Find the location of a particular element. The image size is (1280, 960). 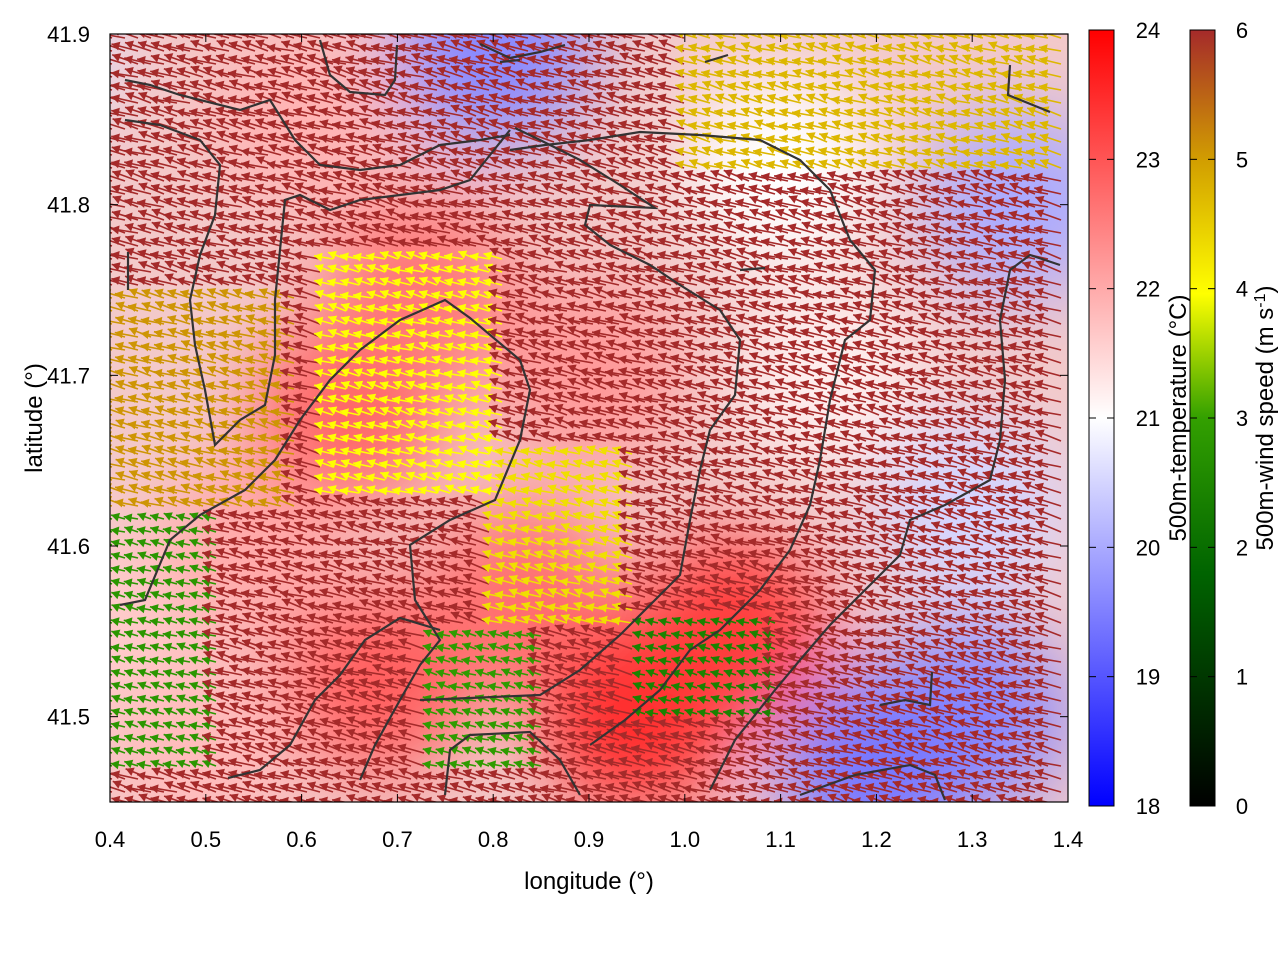

y-axis-label: latitude (°) is located at coordinates (34, 418).